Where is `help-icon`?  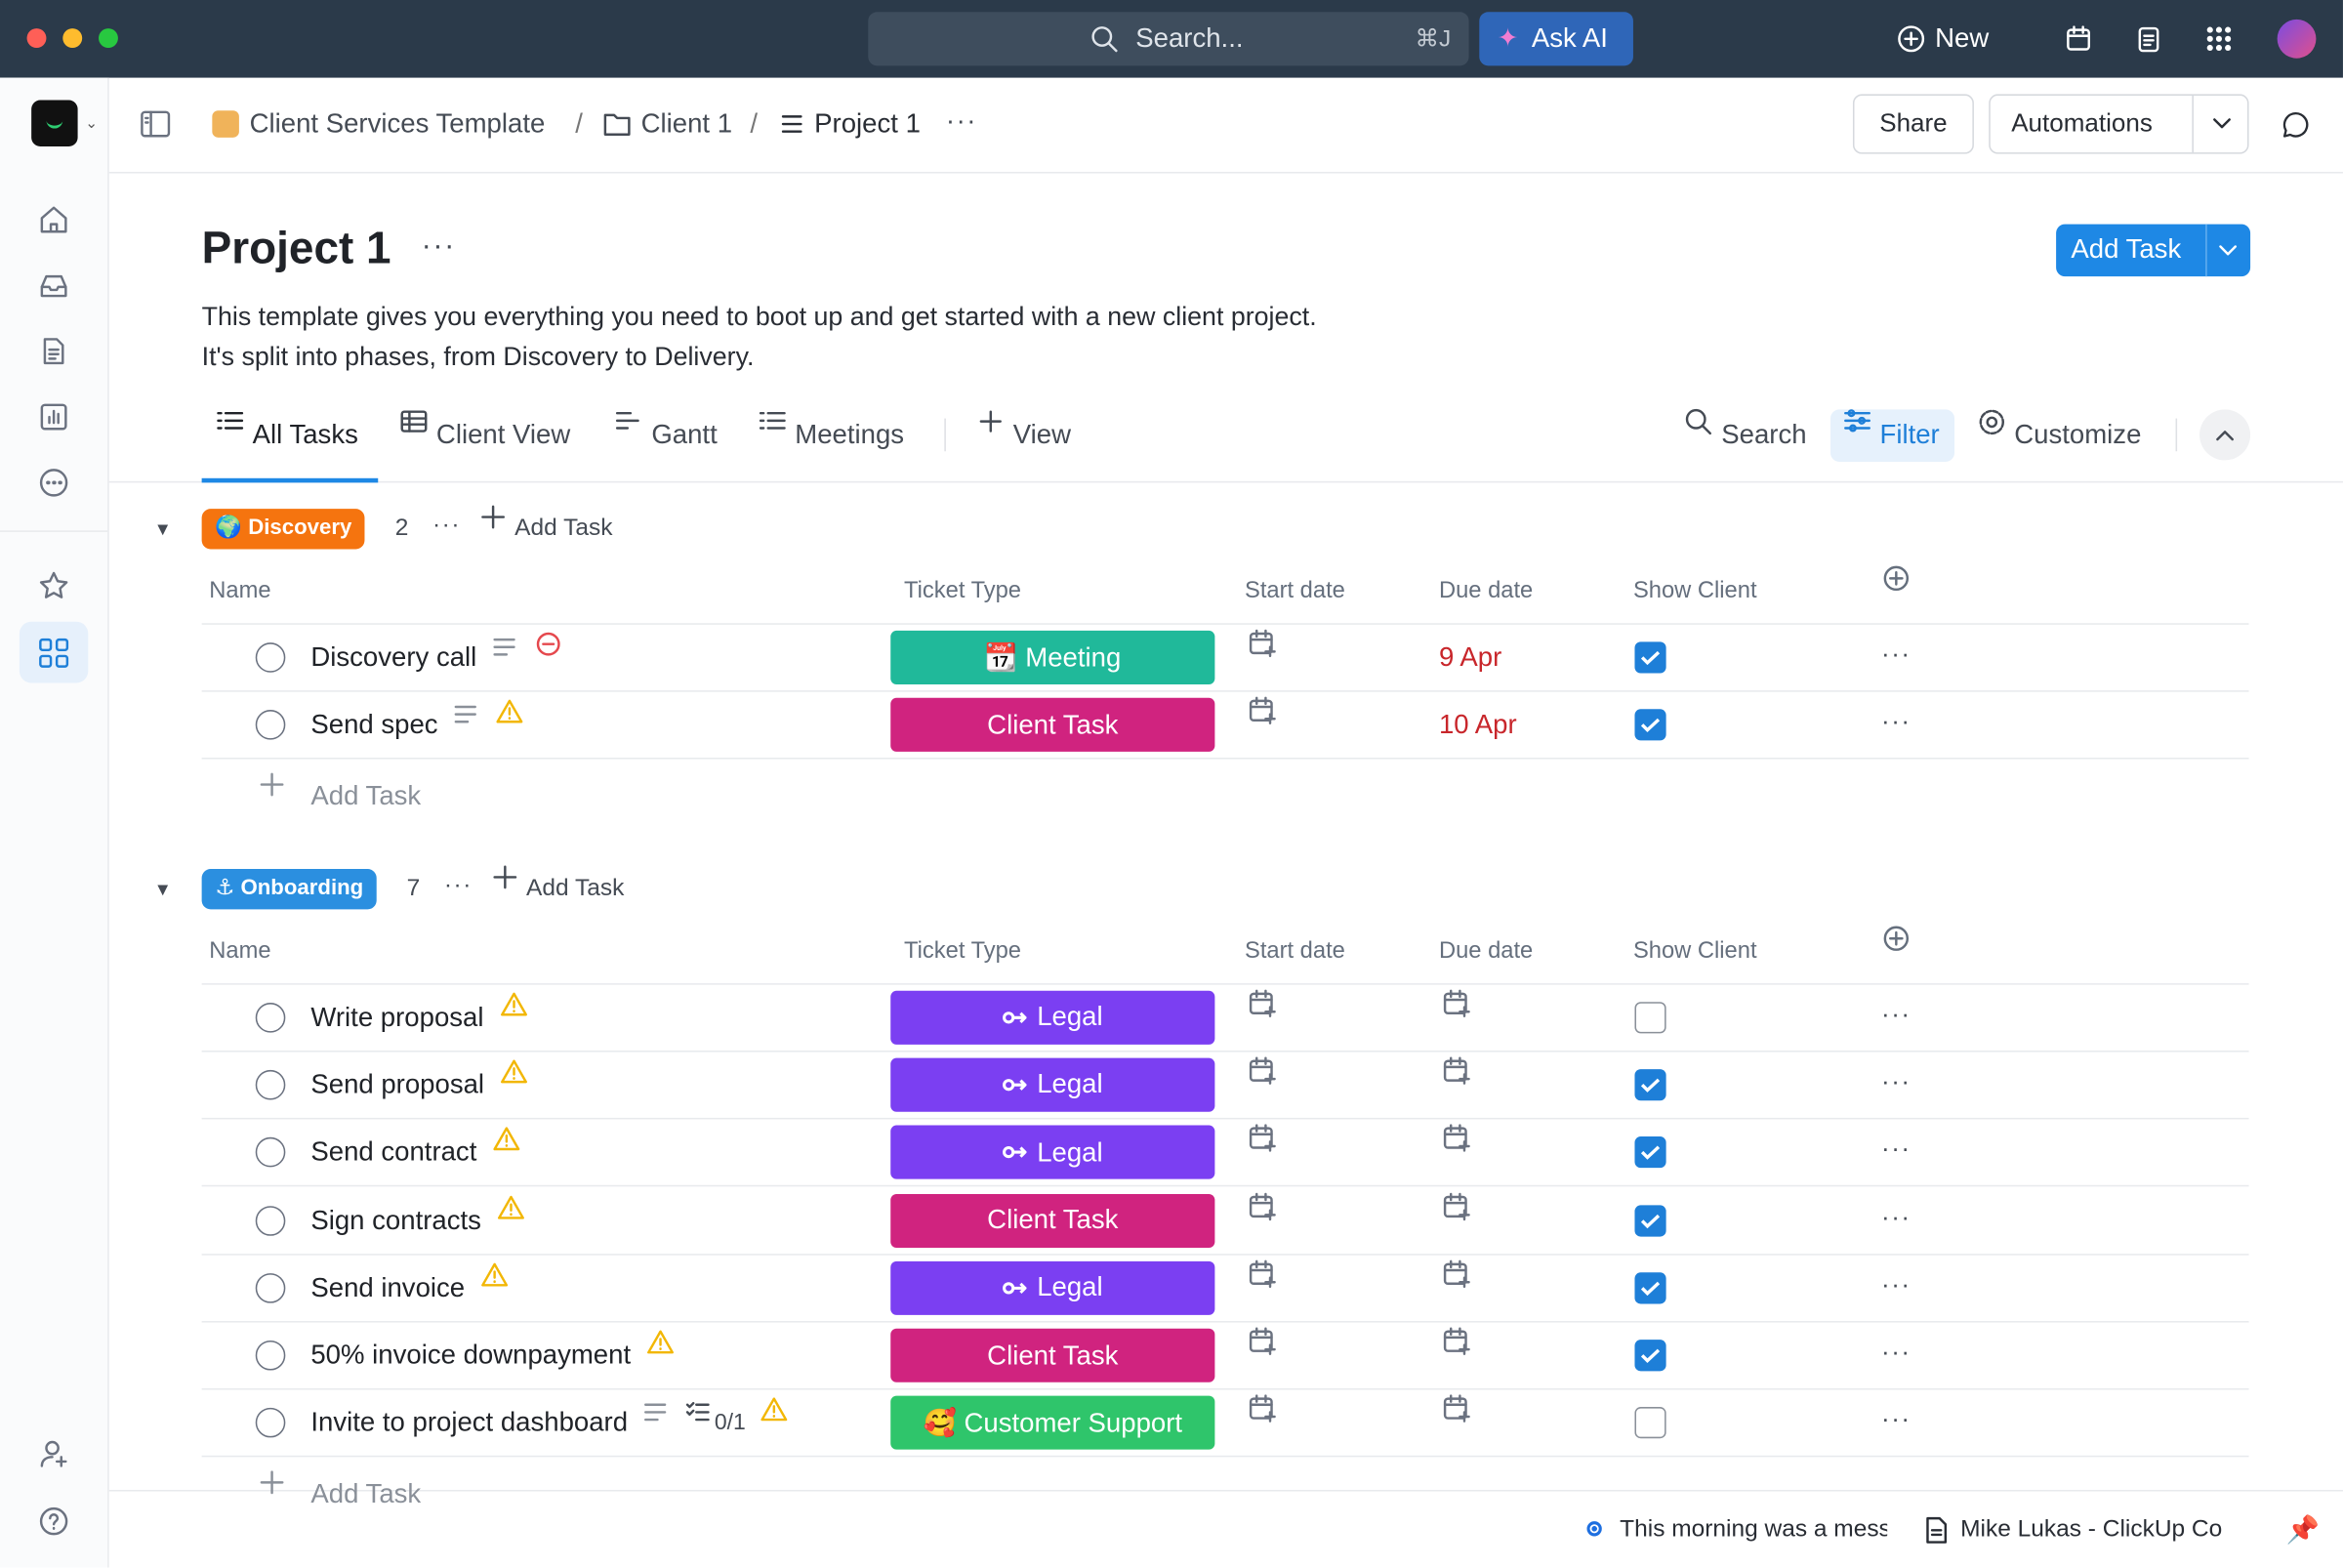
help-icon is located at coordinates (53, 1522).